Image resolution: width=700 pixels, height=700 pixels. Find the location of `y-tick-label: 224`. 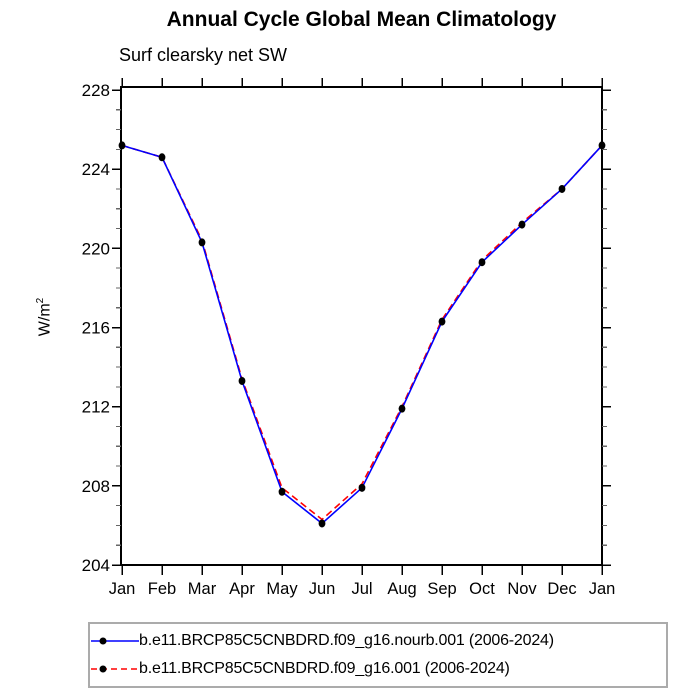

y-tick-label: 224 is located at coordinates (96, 169).